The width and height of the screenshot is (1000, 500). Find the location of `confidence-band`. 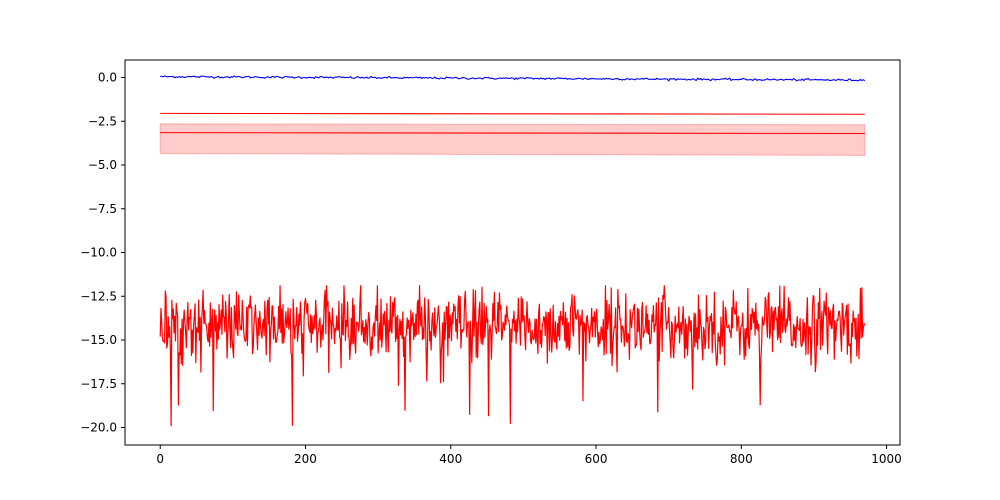

confidence-band is located at coordinates (512, 139).